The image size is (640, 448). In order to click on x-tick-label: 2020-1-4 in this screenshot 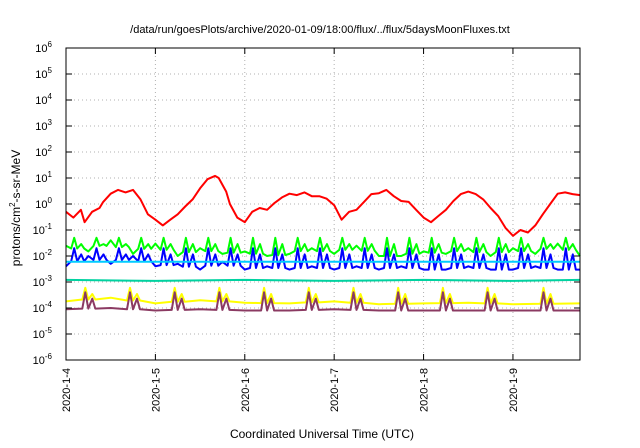, I will do `click(67, 390)`.